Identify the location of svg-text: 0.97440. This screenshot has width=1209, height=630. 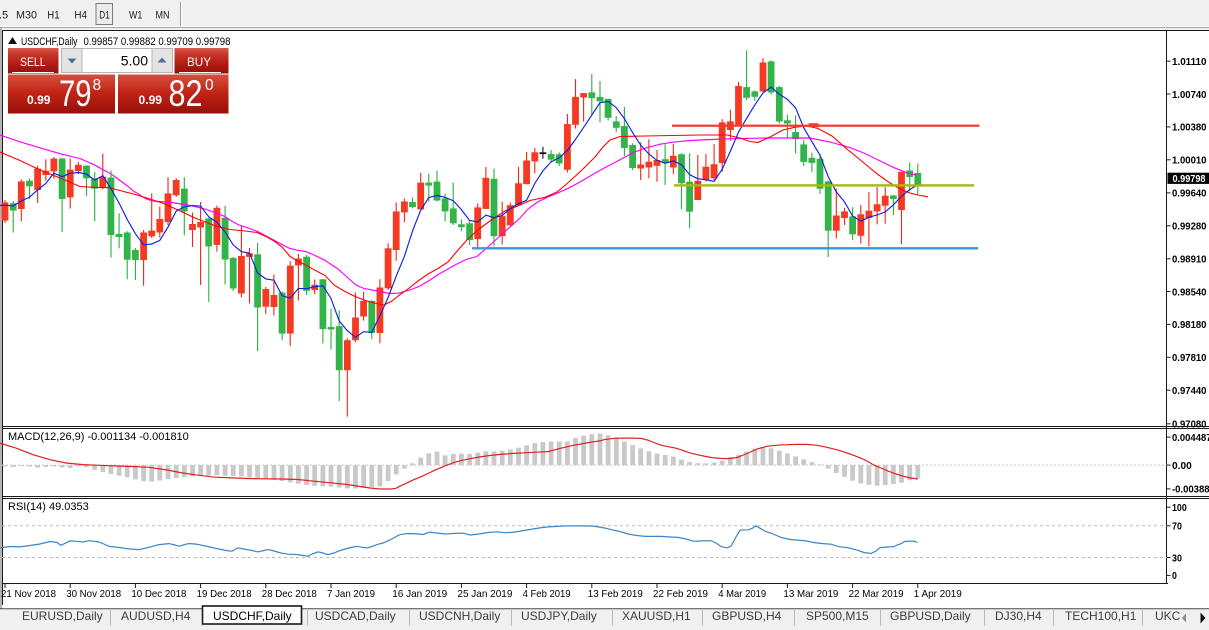
(1189, 391).